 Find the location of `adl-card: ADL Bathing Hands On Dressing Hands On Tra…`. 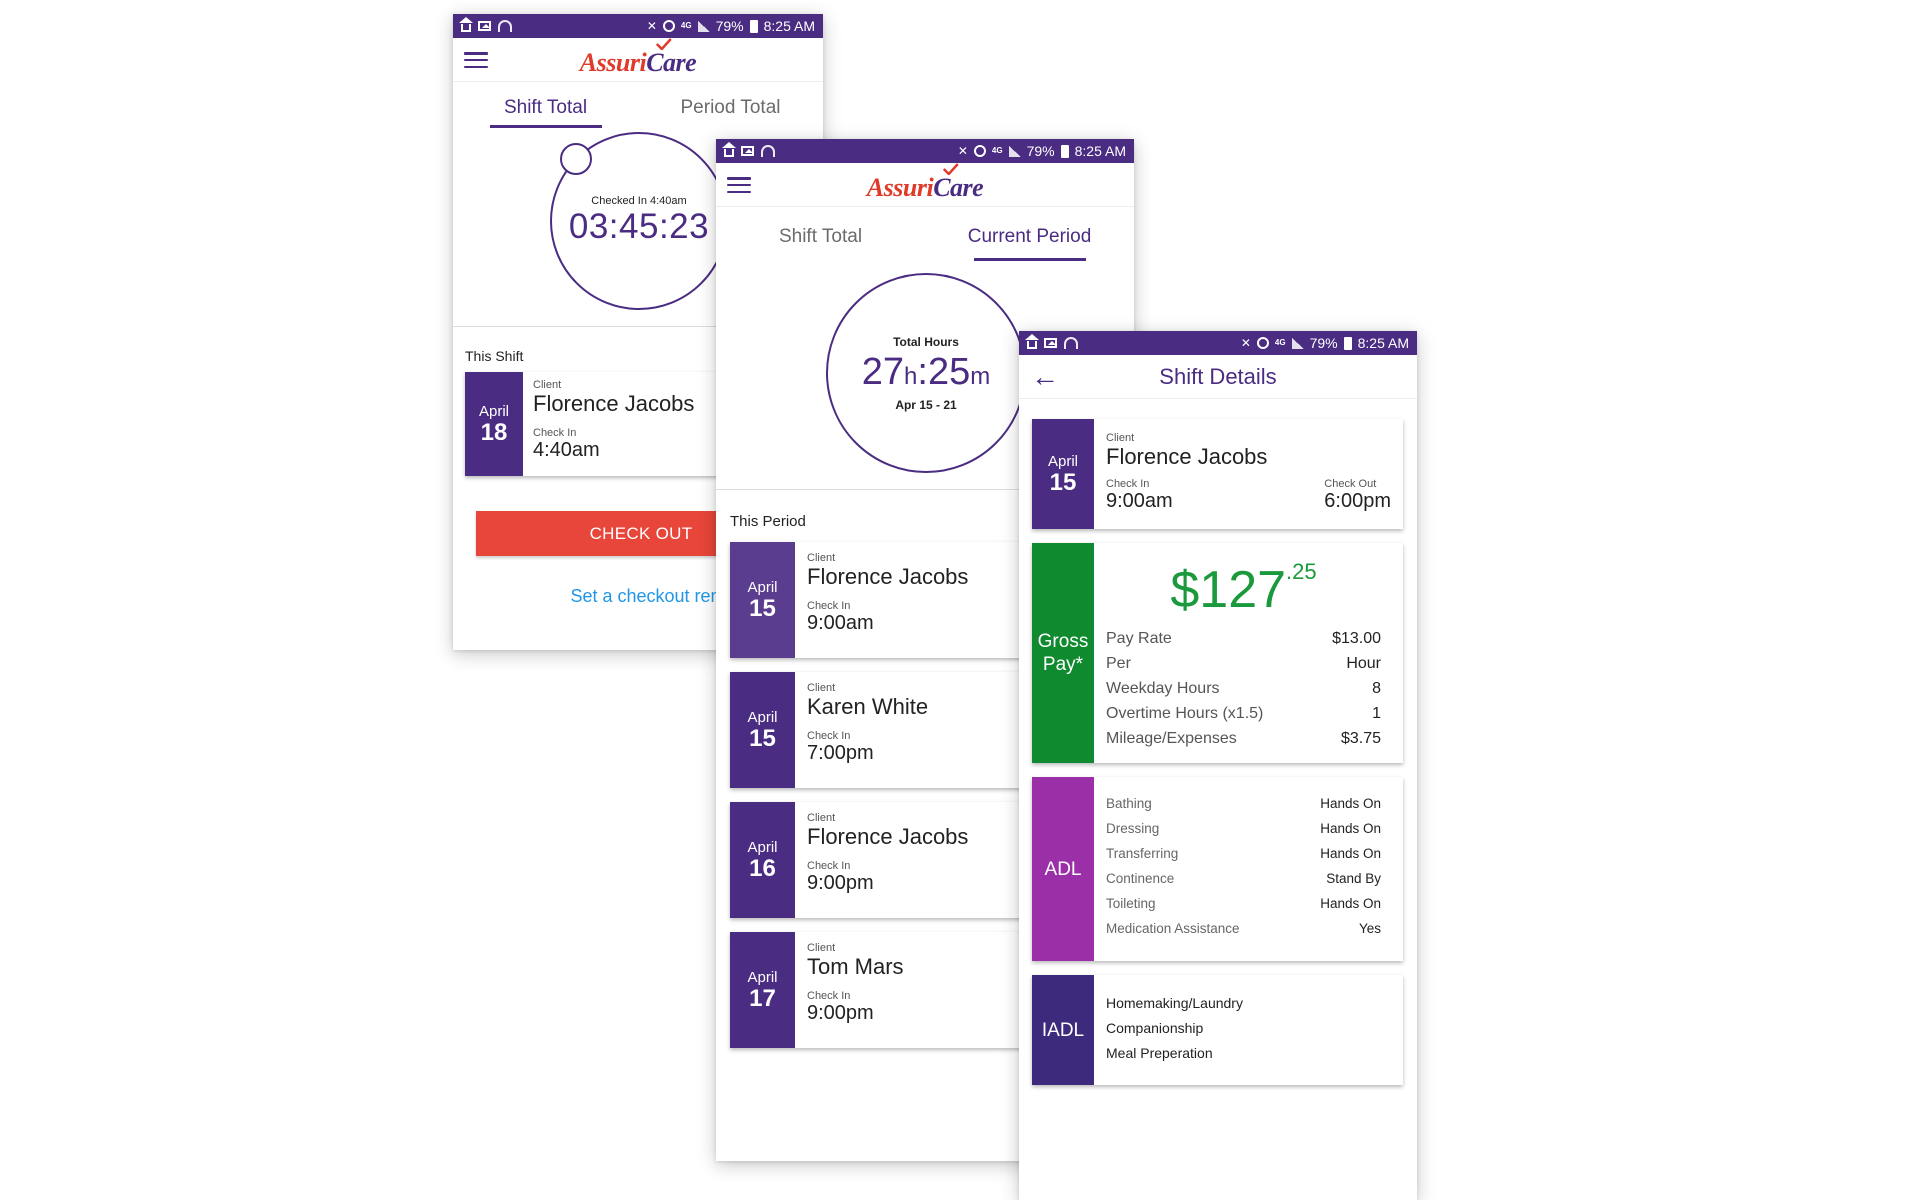

adl-card: ADL Bathing Hands On Dressing Hands On Tra… is located at coordinates (1217, 869).